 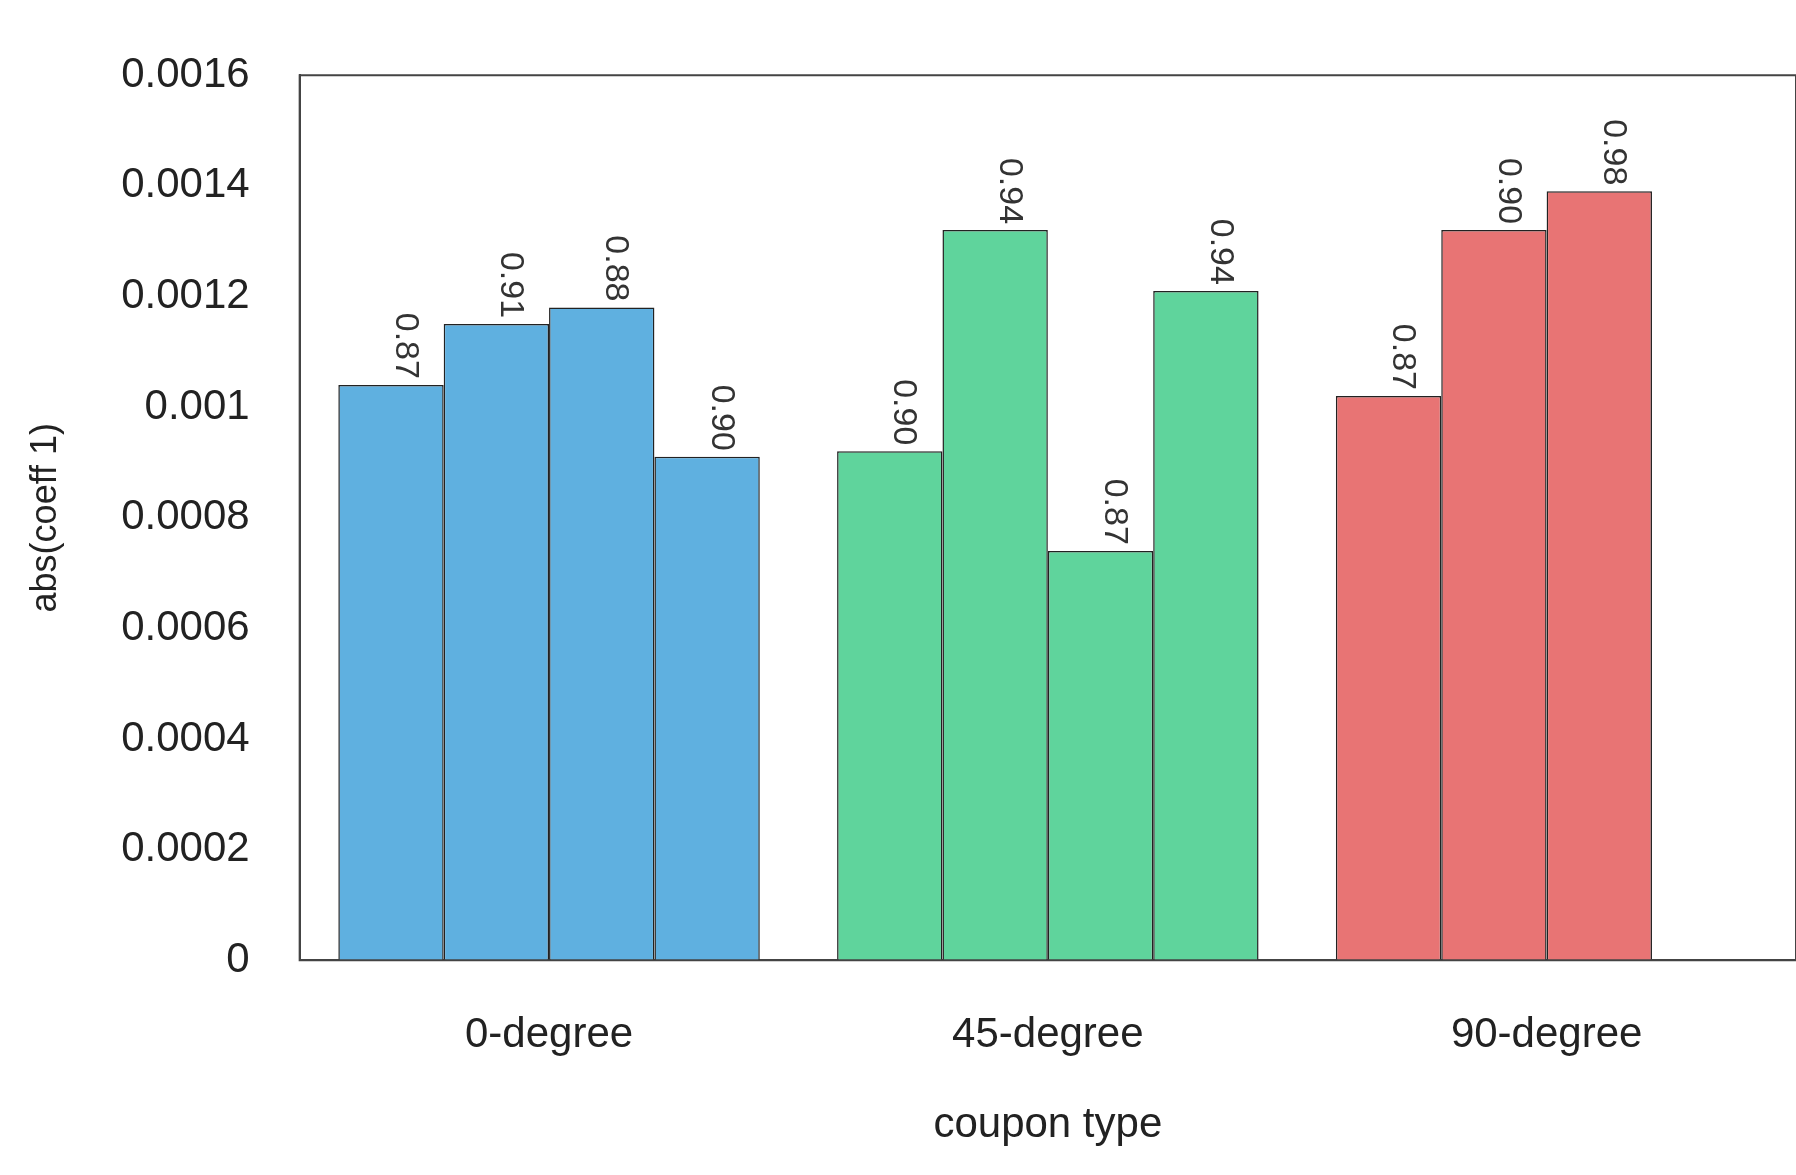 What do you see at coordinates (185, 294) in the screenshot?
I see `y-tick-label: 0.0012` at bounding box center [185, 294].